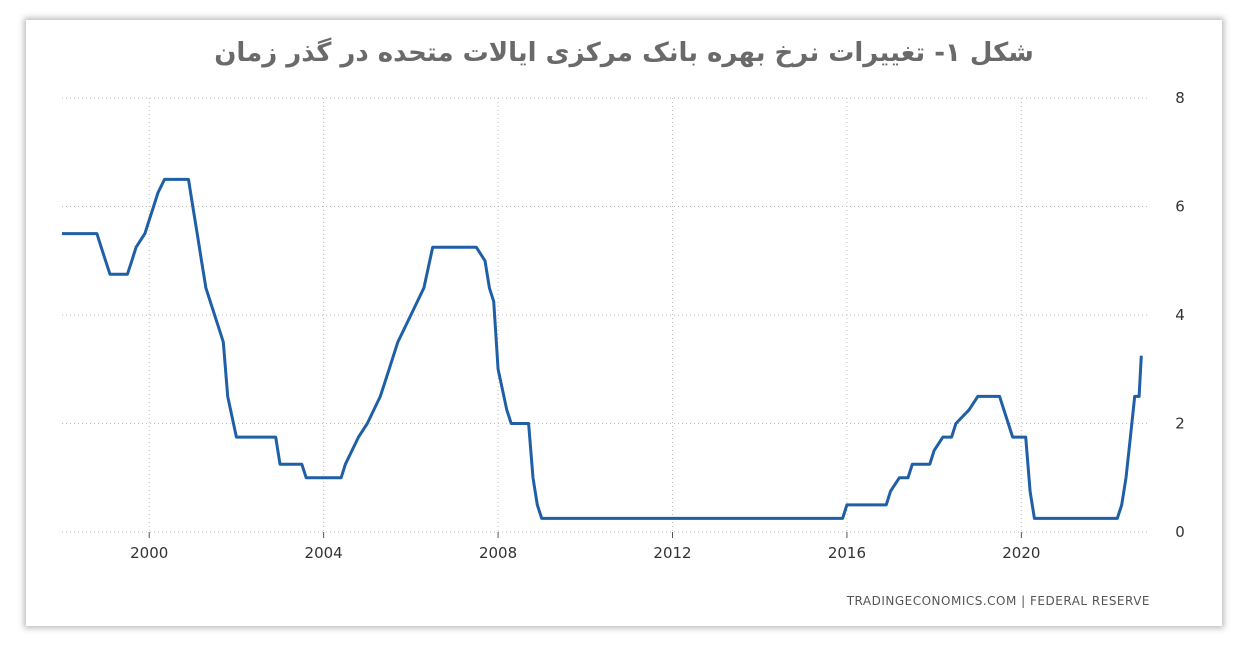 This screenshot has width=1243, height=657. Describe the element at coordinates (847, 553) in the screenshot. I see `x-tick-label: 2016` at that location.